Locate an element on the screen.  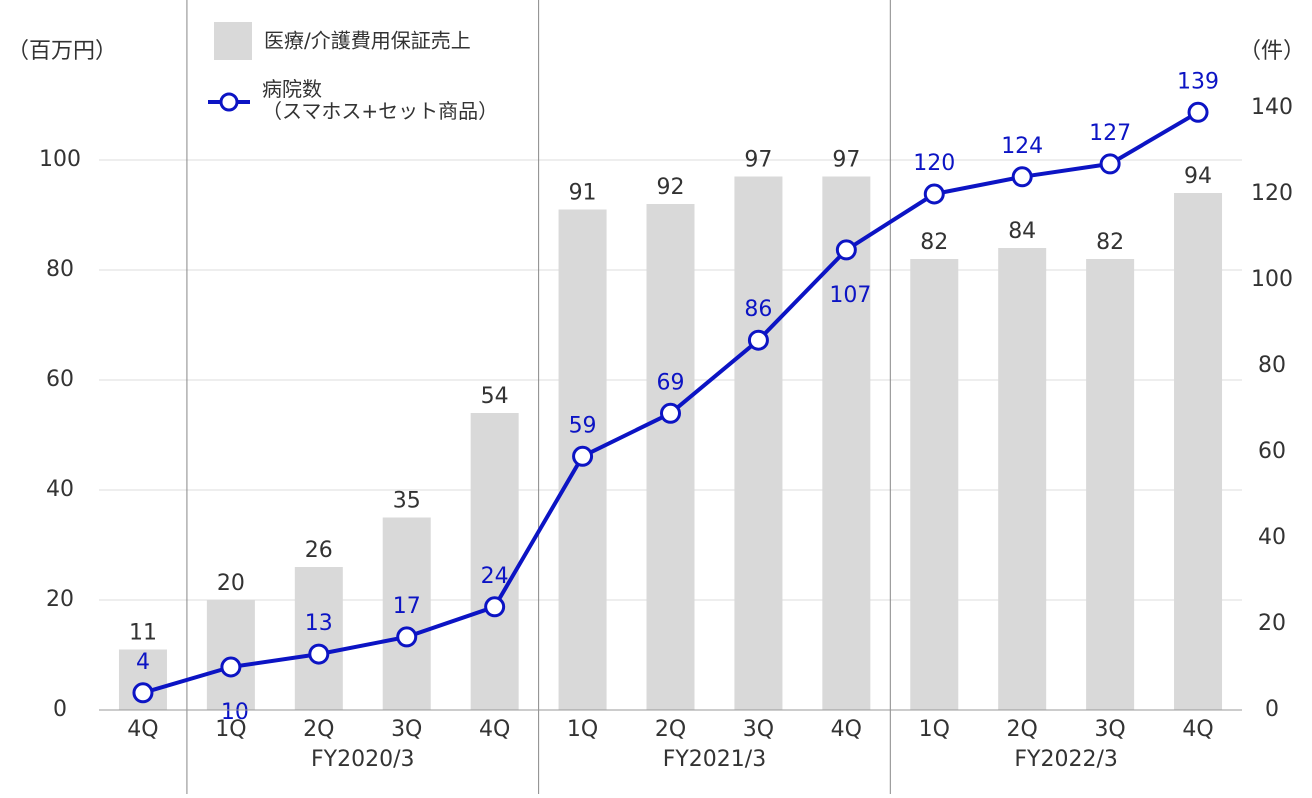
line-value-label: 69 is located at coordinates (671, 382).